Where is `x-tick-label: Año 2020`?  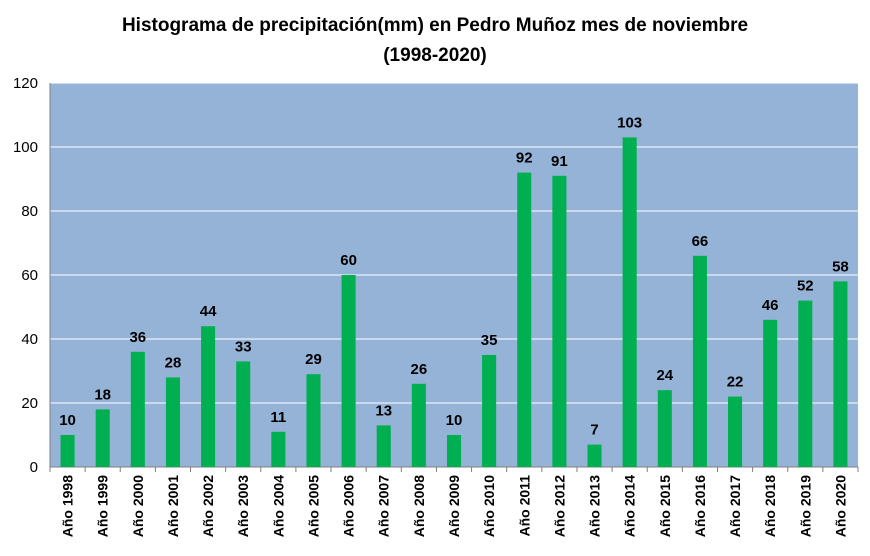
x-tick-label: Año 2020 is located at coordinates (840, 506).